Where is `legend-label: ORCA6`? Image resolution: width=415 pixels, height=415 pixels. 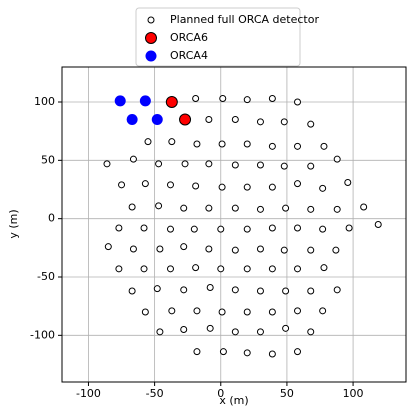 legend-label: ORCA6 is located at coordinates (189, 37).